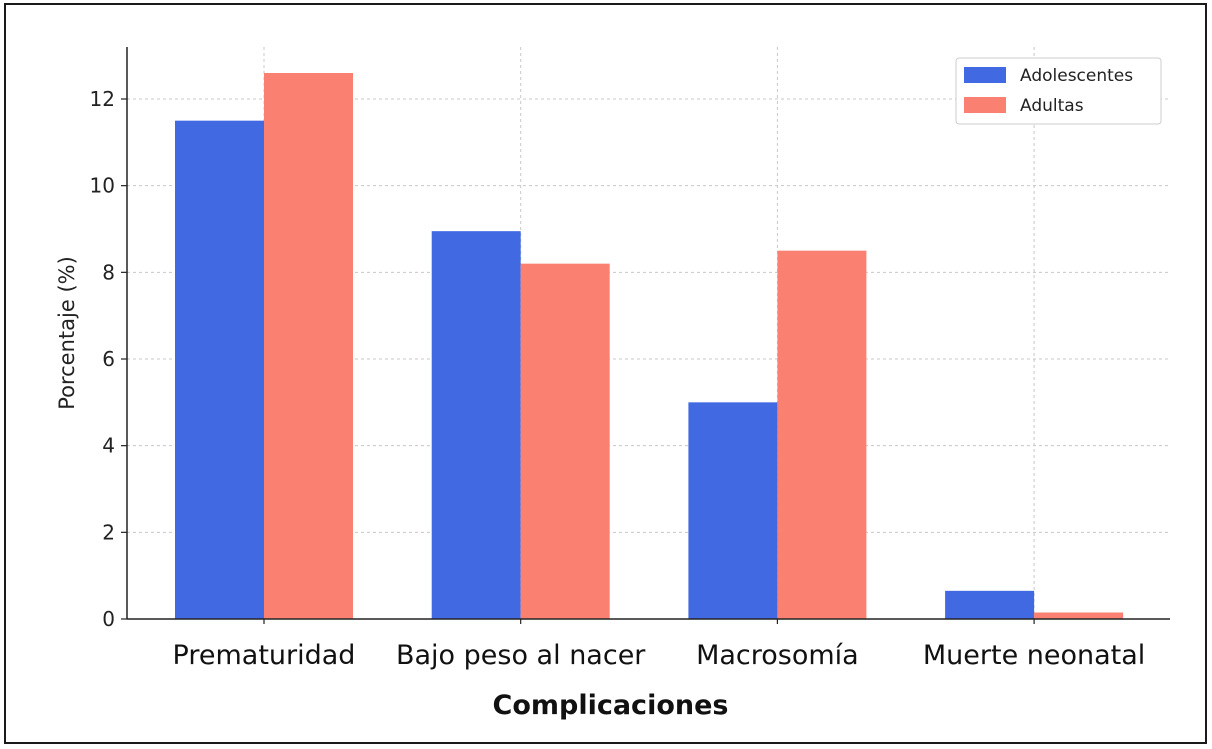  I want to click on y-tick-label: 6, so click(108, 359).